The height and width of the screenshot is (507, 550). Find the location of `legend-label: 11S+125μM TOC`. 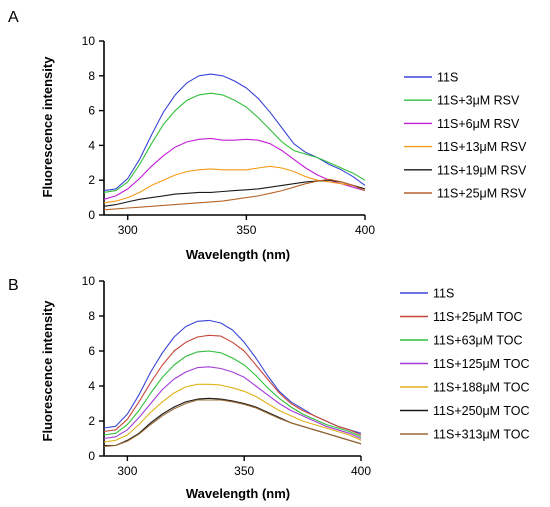

legend-label: 11S+125μM TOC is located at coordinates (481, 364).